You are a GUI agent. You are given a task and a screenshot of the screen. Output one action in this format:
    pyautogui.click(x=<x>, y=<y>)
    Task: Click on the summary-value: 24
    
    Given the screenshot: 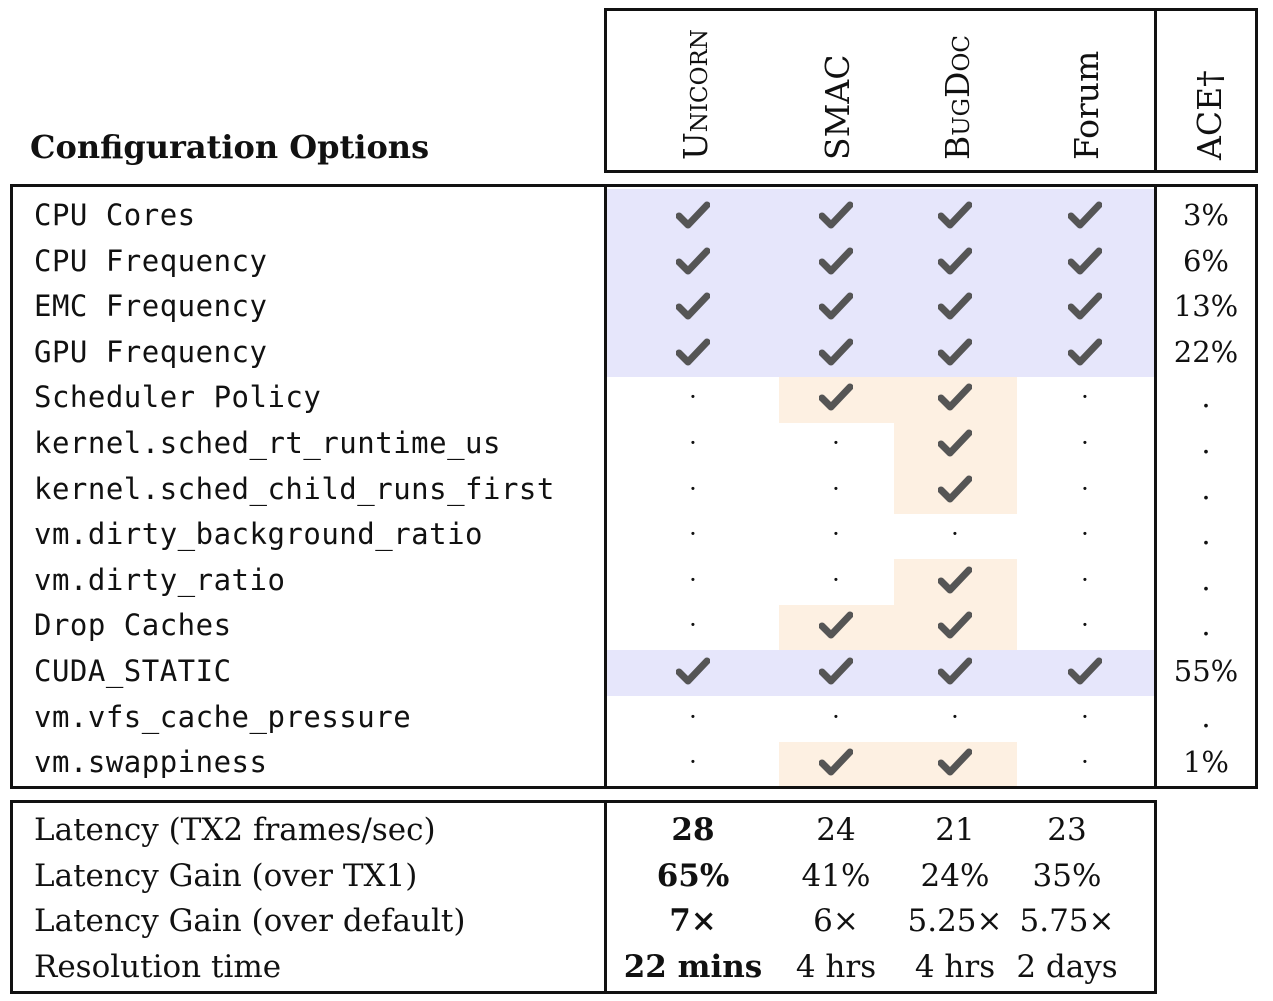 What is the action you would take?
    pyautogui.click(x=836, y=830)
    